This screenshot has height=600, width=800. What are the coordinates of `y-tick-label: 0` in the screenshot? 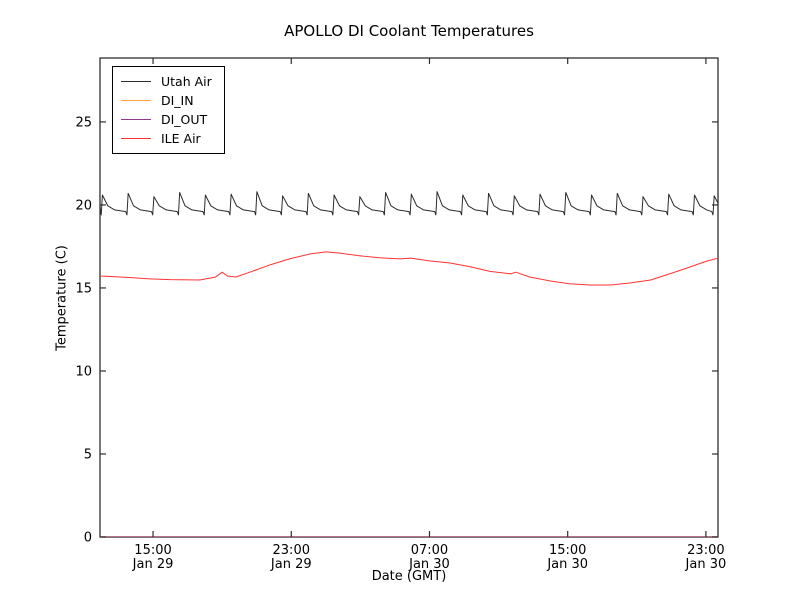 It's located at (88, 538).